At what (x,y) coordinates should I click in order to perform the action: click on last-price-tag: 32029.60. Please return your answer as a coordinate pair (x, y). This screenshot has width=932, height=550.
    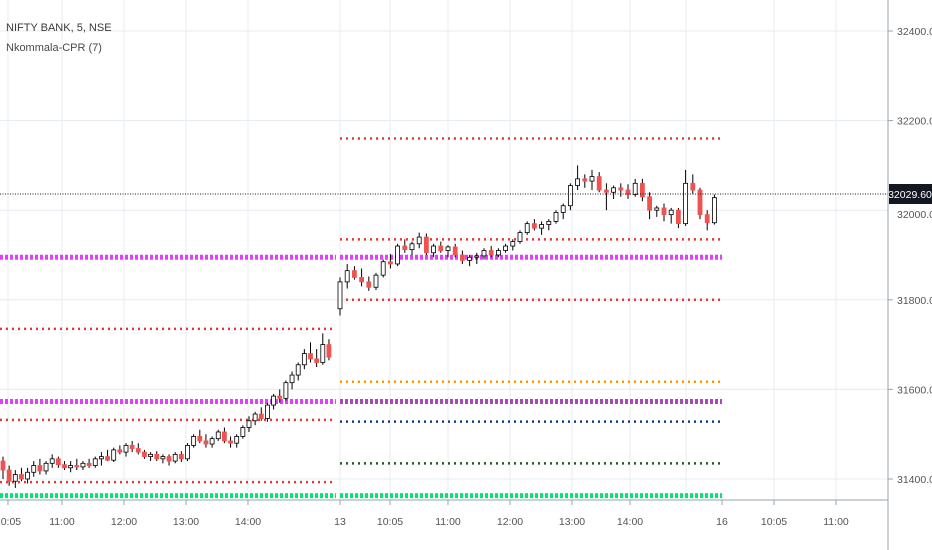
    Looking at the image, I should click on (910, 194).